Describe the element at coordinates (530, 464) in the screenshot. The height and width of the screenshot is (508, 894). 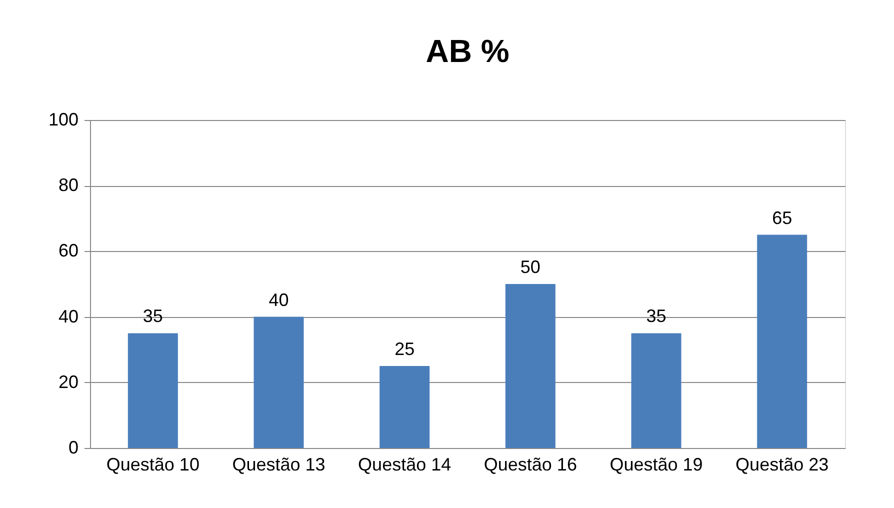
I see `x-tick-label: Questão 16` at that location.